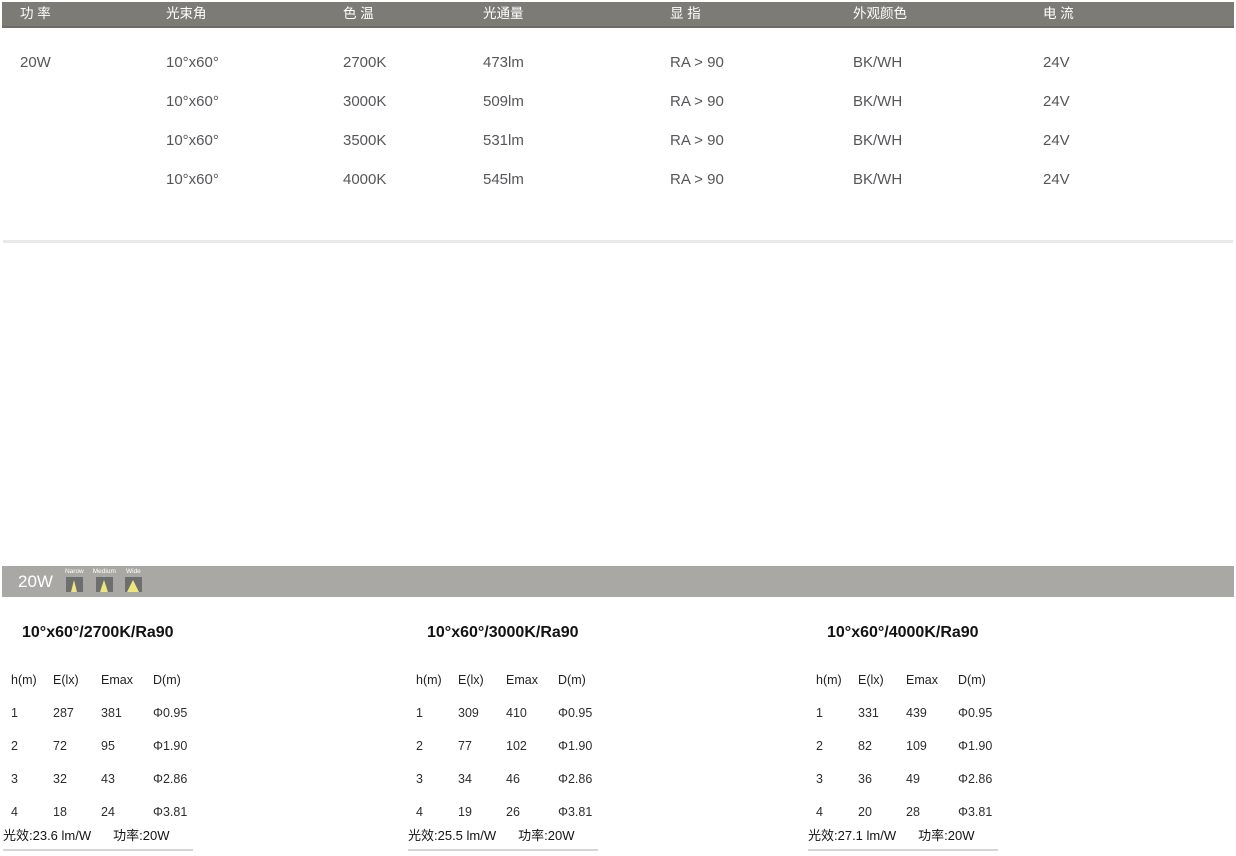  I want to click on beam-option-medium: Medium, so click(104, 581).